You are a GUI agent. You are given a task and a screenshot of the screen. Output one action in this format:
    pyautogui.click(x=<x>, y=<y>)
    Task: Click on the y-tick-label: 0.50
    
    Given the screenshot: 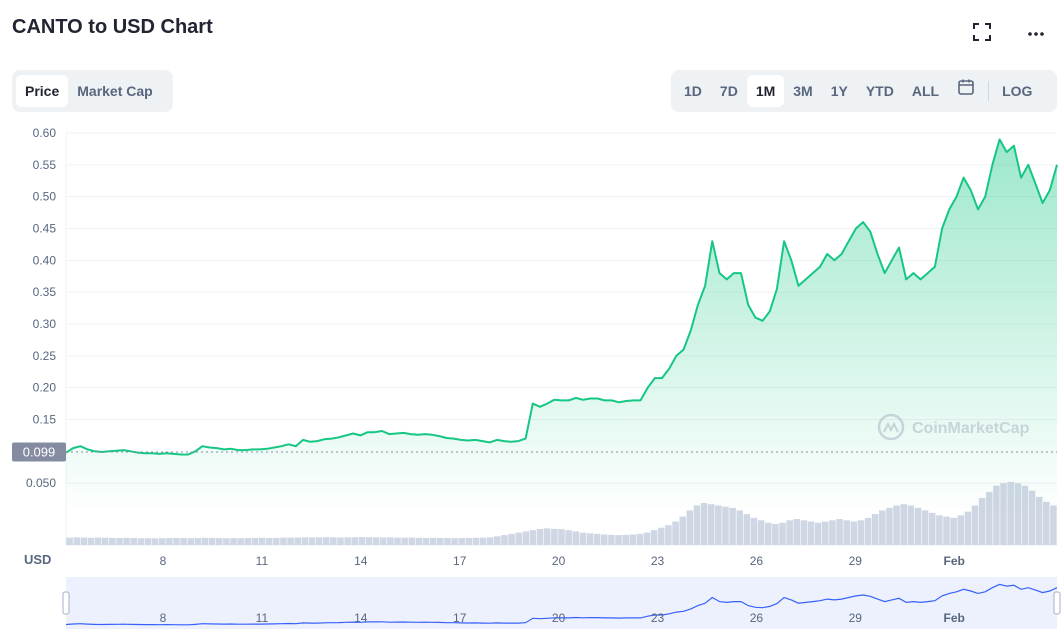 What is the action you would take?
    pyautogui.click(x=45, y=197)
    